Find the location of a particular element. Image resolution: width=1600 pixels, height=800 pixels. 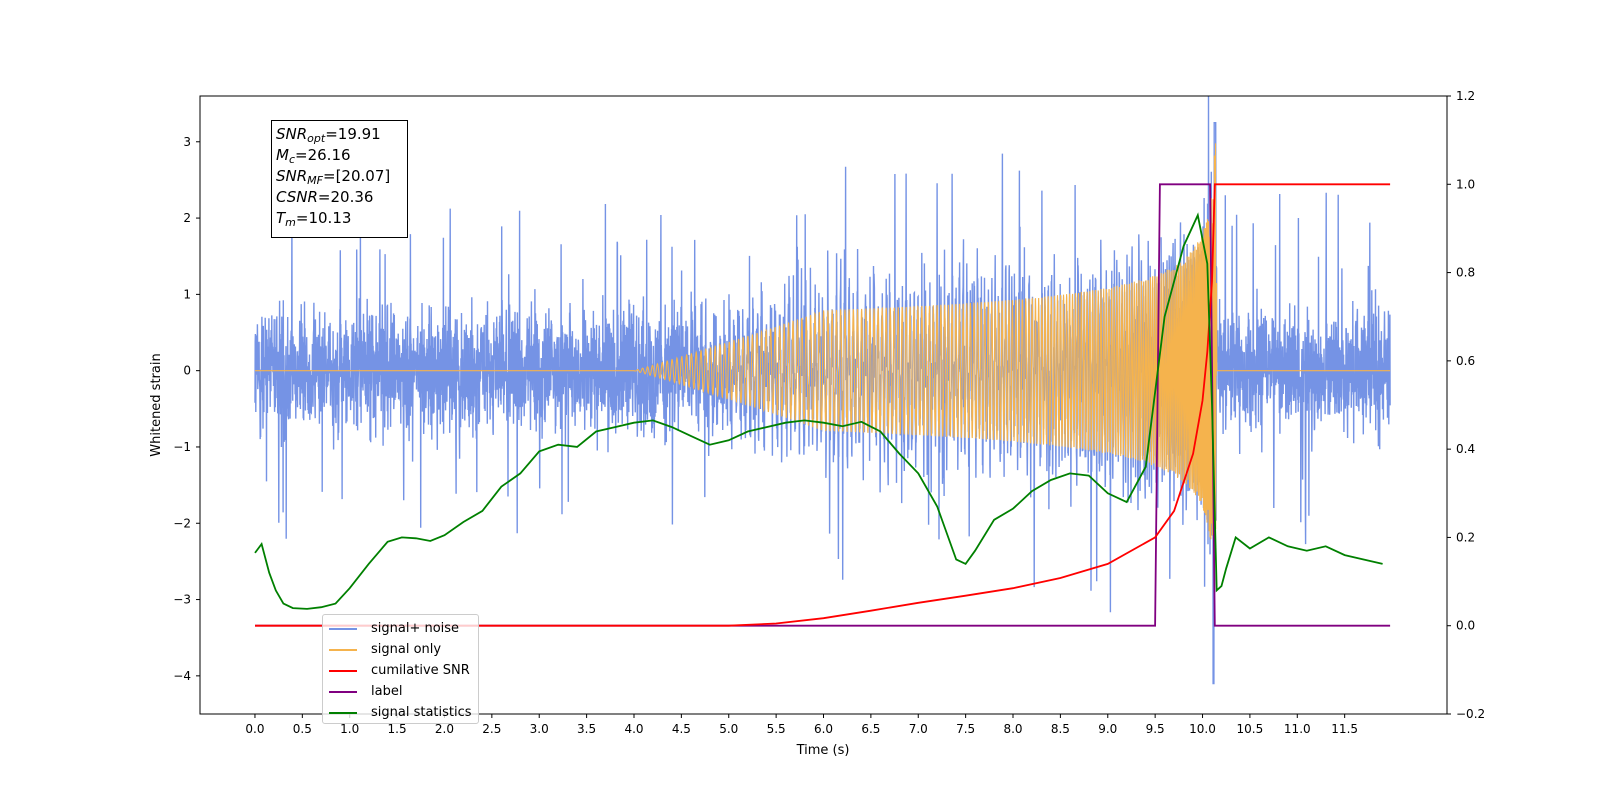

stats-line: Mc=26.16 is located at coordinates (339, 155).